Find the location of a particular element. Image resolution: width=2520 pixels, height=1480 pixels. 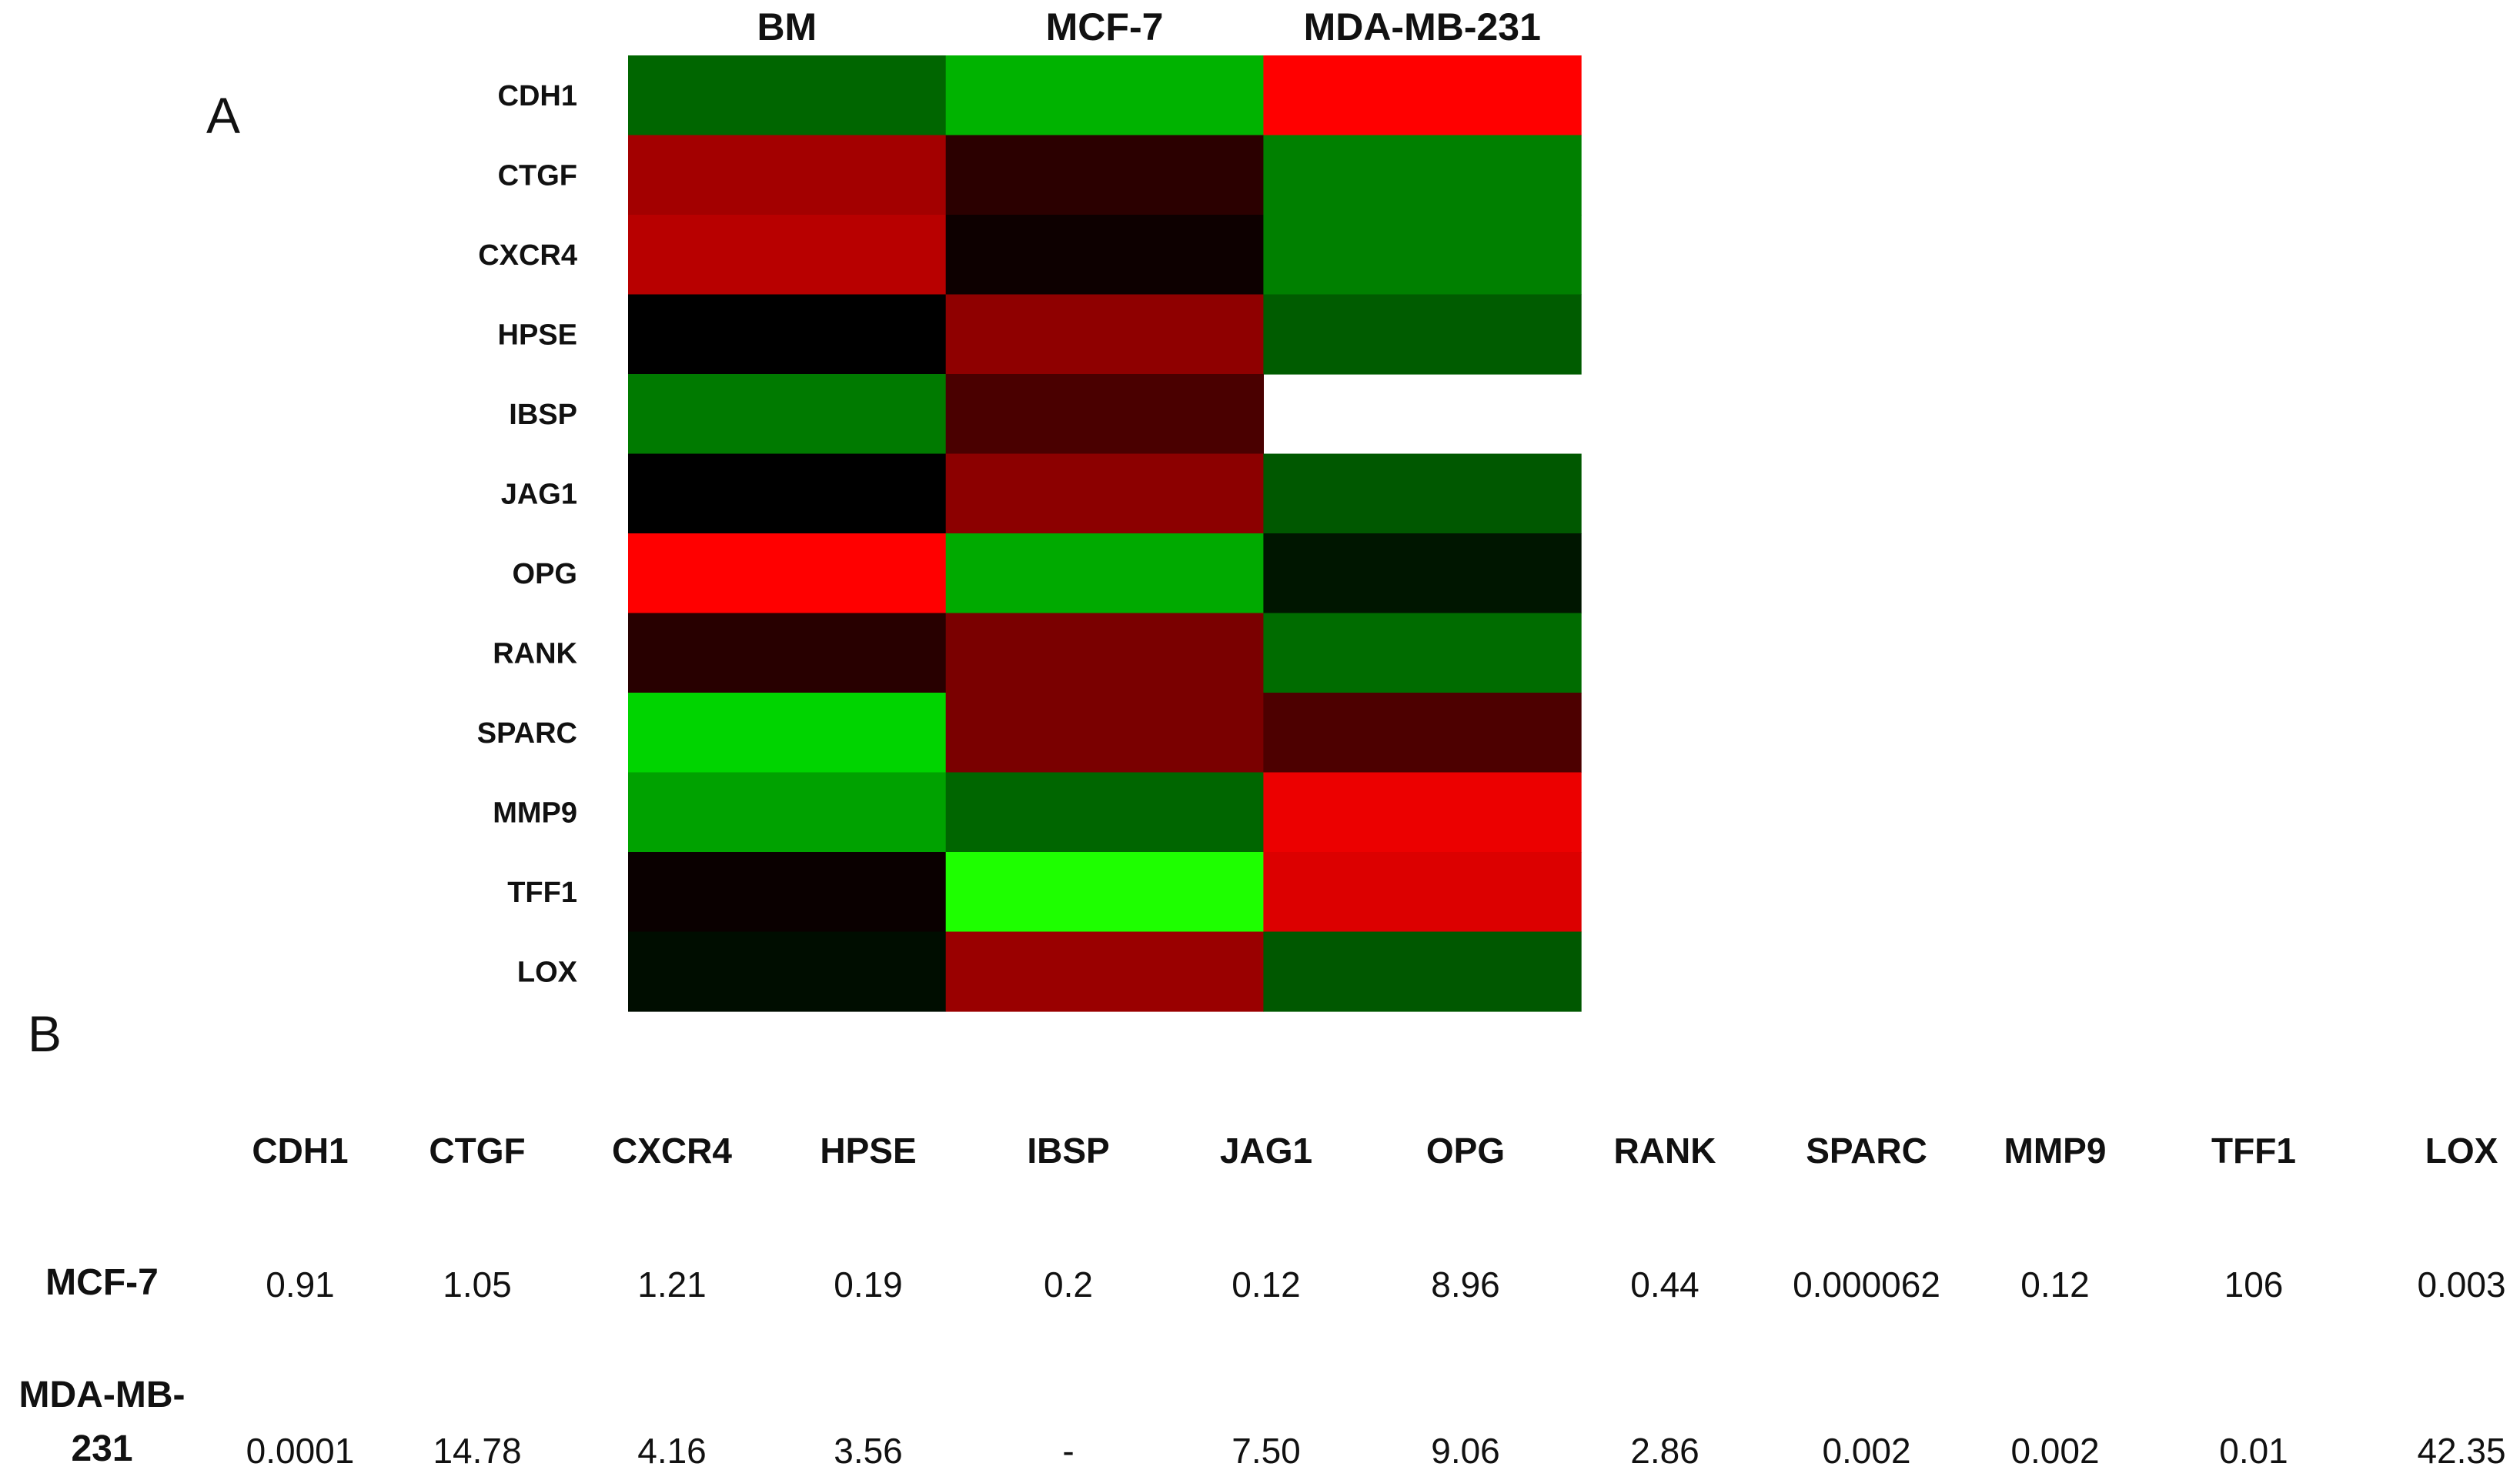

heatmap-row-label: CXCR4 is located at coordinates (527, 256).